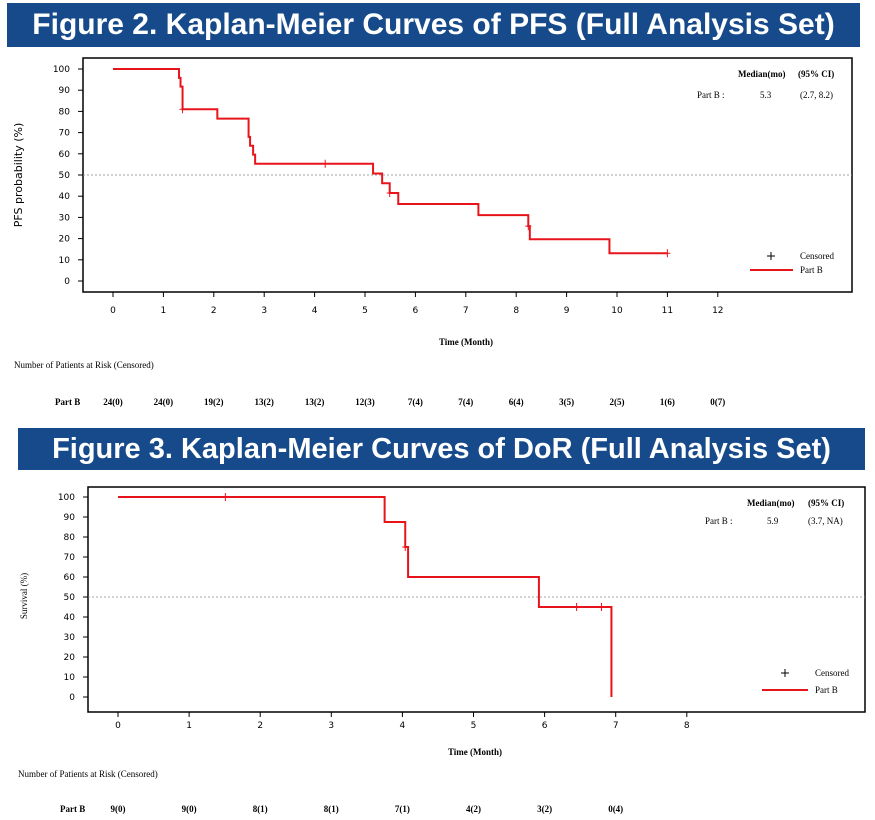 The width and height of the screenshot is (875, 820). Describe the element at coordinates (667, 402) in the screenshot. I see `risk-value: 1(6)` at that location.